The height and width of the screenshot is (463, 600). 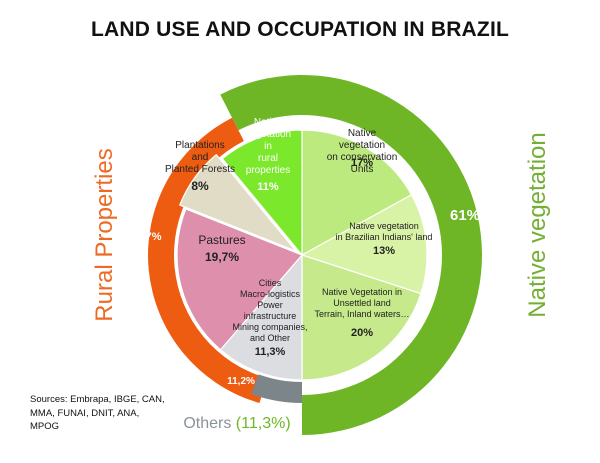 What do you see at coordinates (241, 381) in the screenshot?
I see `others-band-percent: 11,2%` at bounding box center [241, 381].